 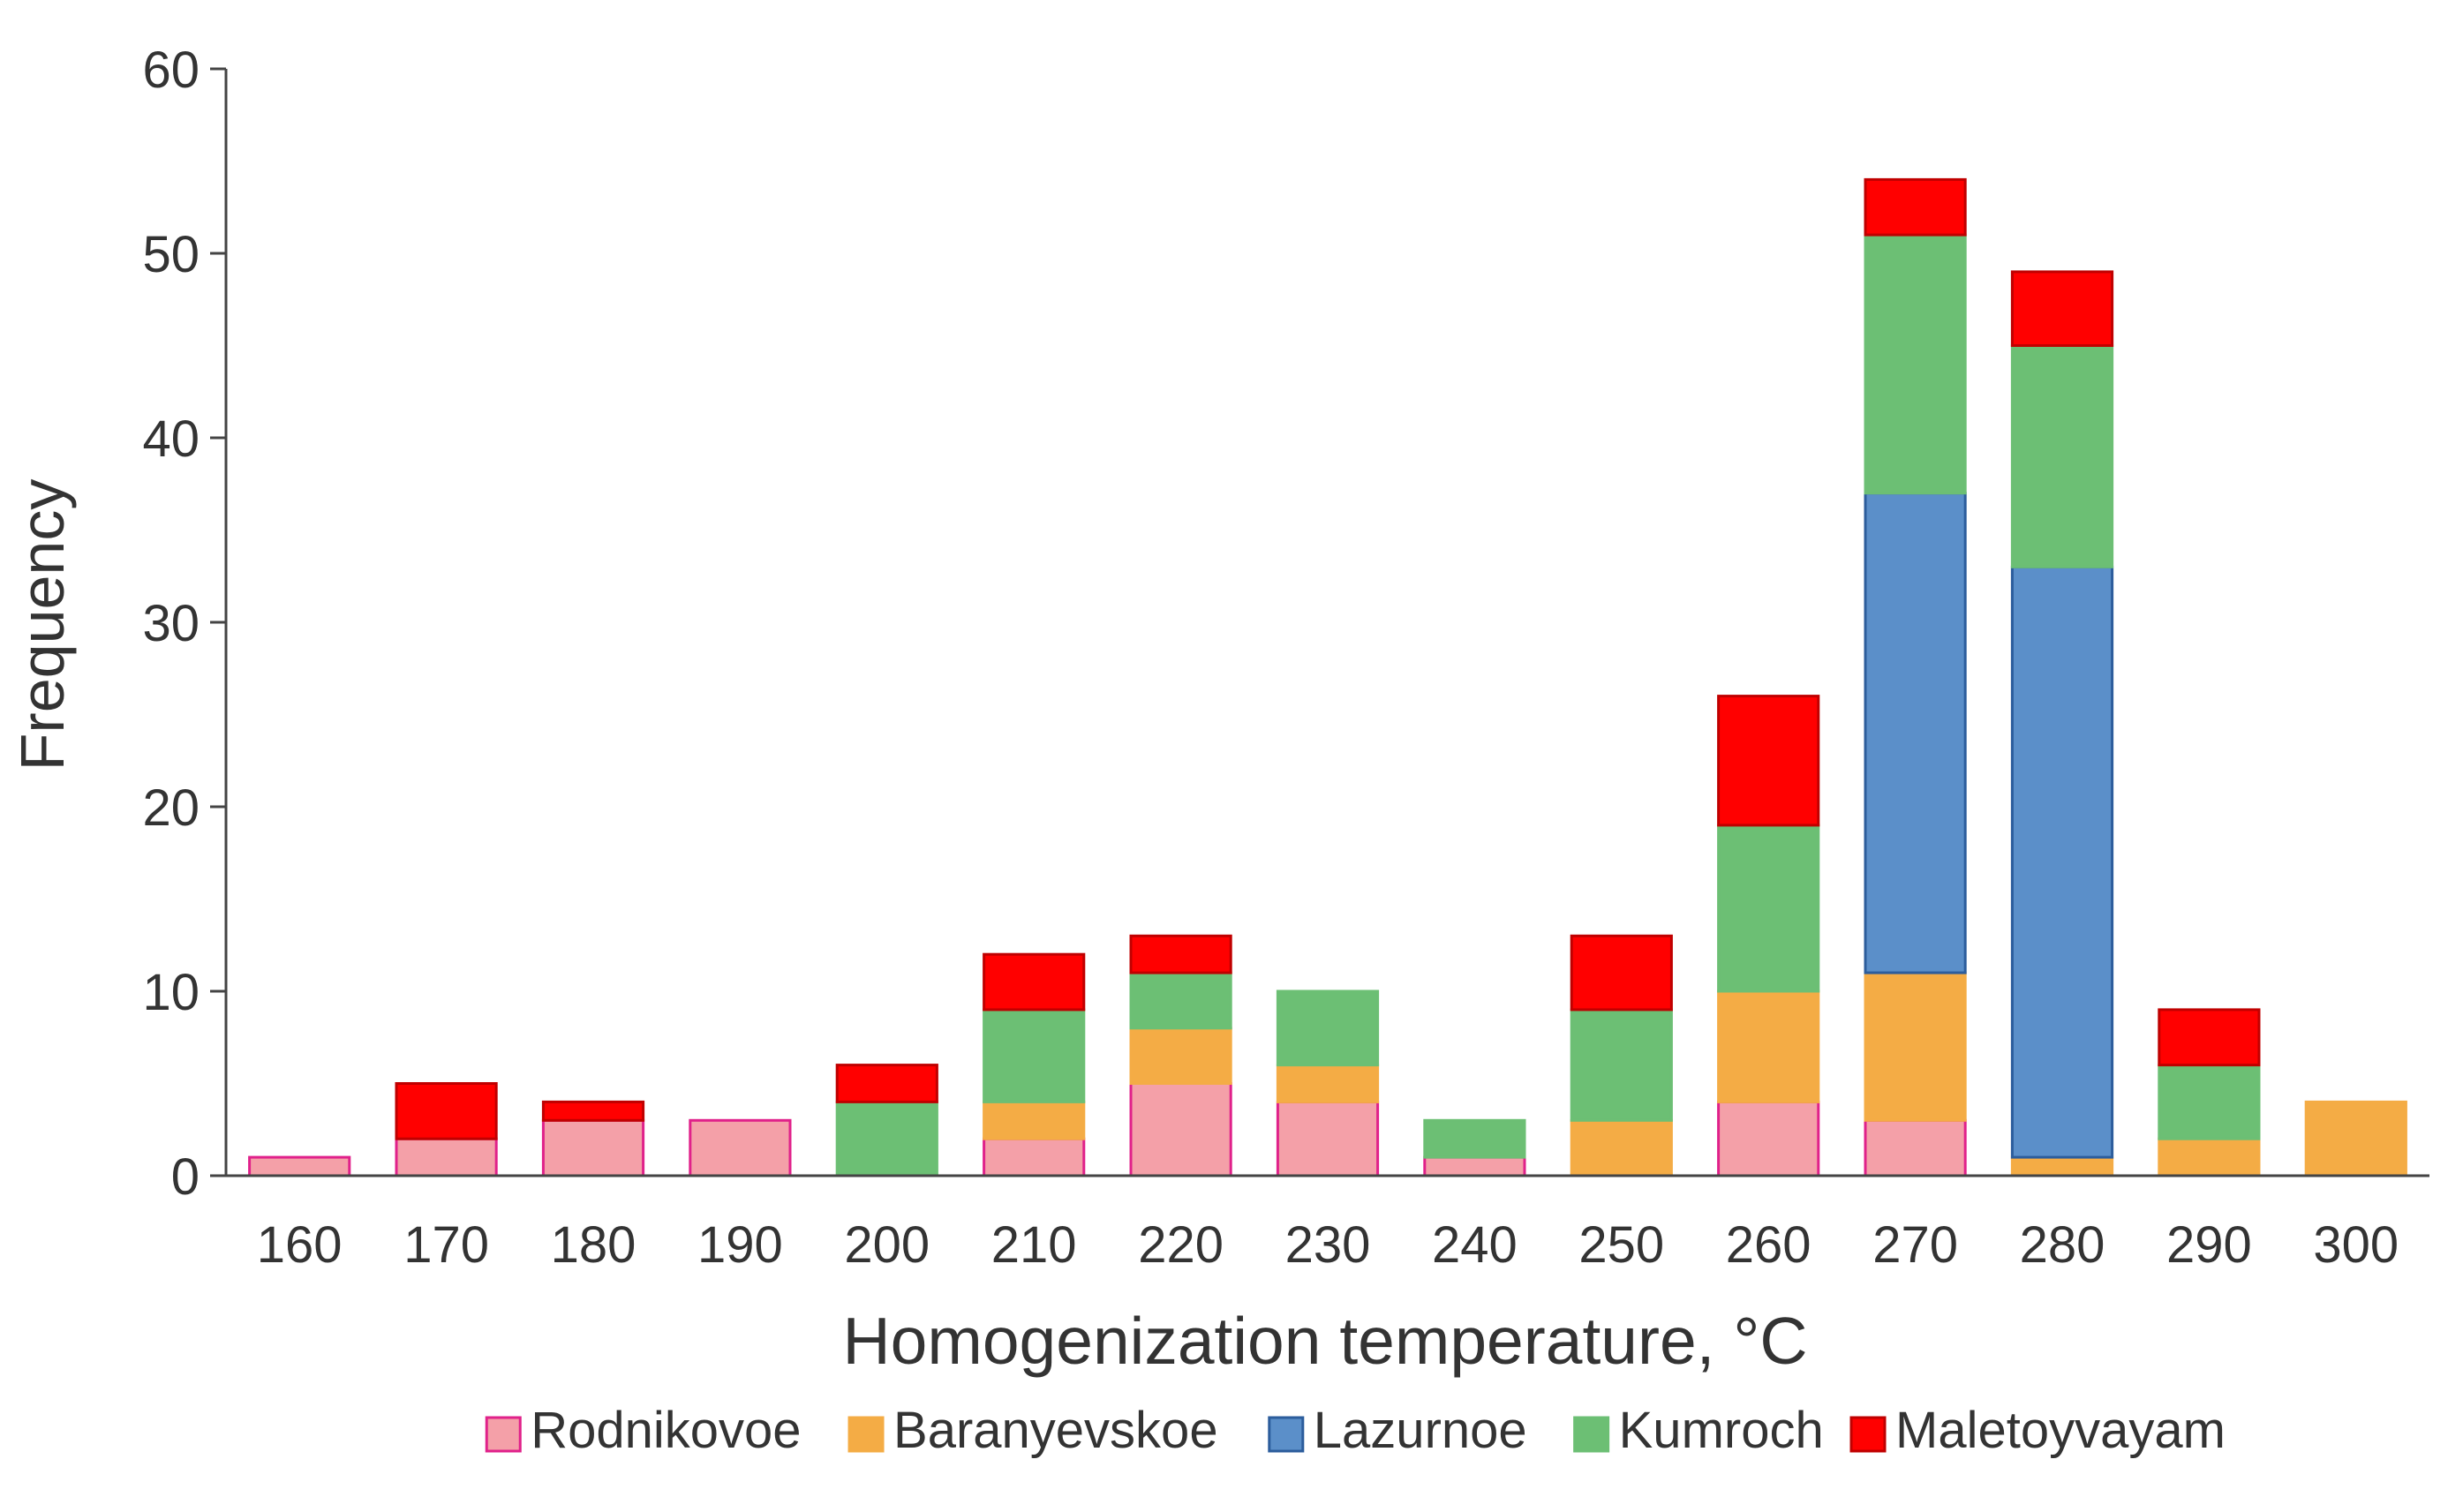 I want to click on y-axis-title: Frequency, so click(x=42, y=625).